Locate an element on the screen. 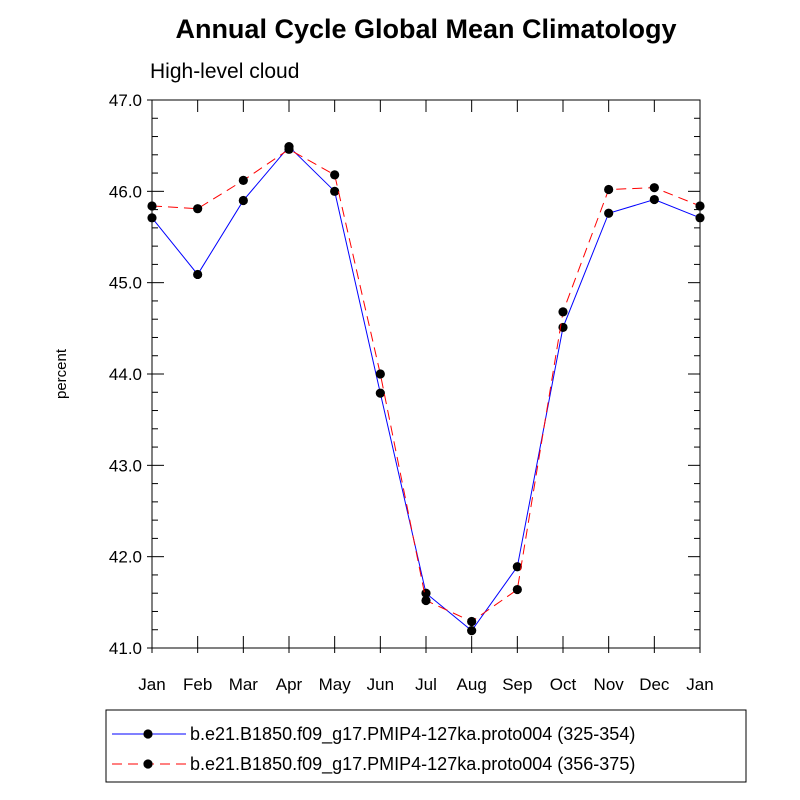 Image resolution: width=800 pixels, height=800 pixels. y-tick-label: 41.0 is located at coordinates (125, 648).